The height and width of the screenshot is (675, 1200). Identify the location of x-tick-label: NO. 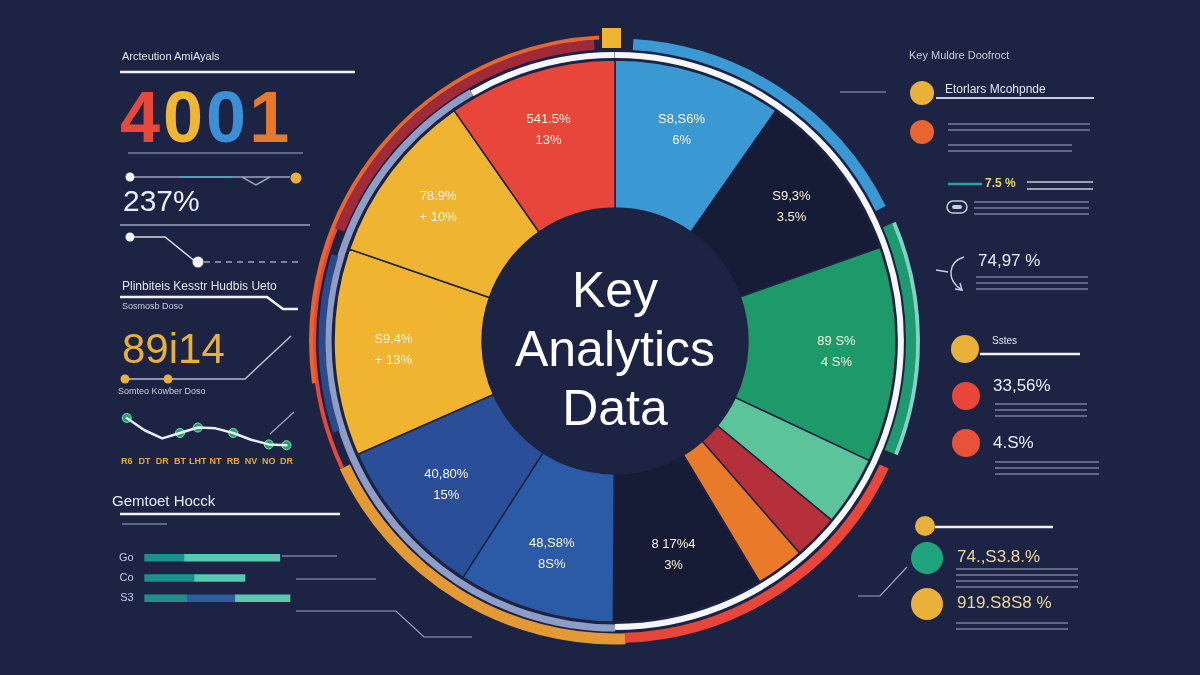
(269, 461).